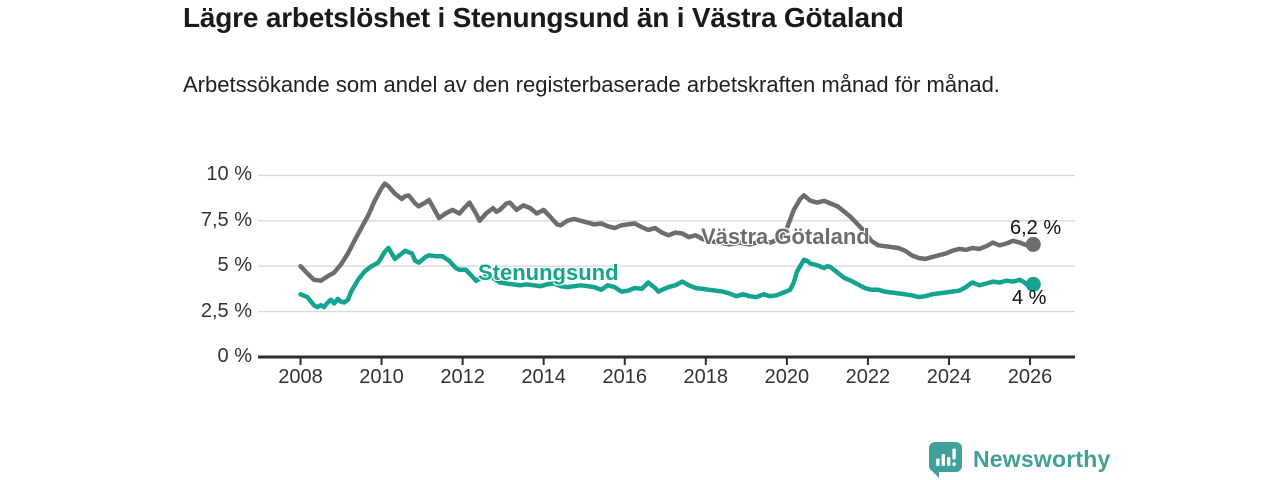 The image size is (1280, 480). I want to click on y-axis-label: 7,5 %, so click(226, 219).